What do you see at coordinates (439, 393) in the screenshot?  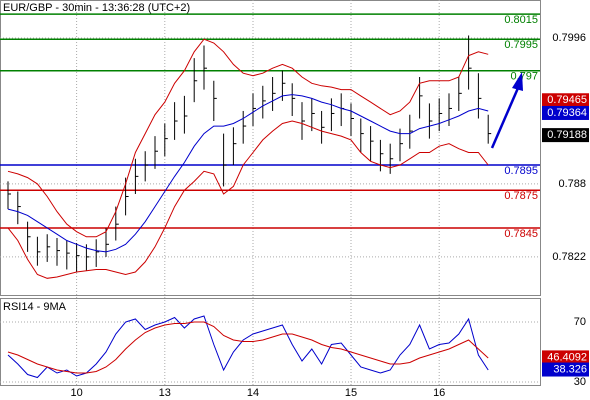 I see `x-tick-label: 16` at bounding box center [439, 393].